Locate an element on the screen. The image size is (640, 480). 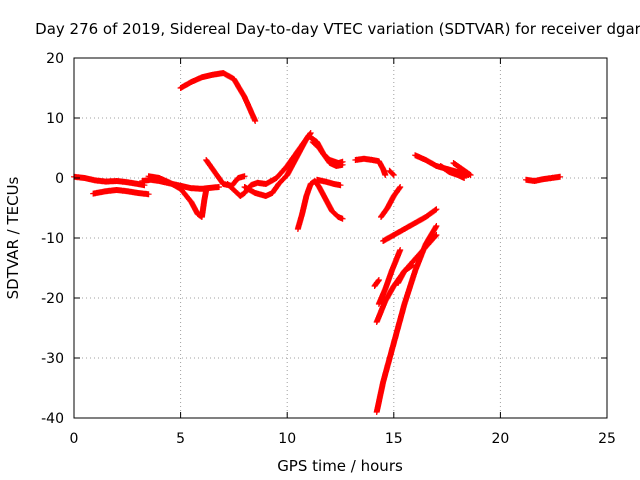
x-tick-label: 5 is located at coordinates (180, 439).